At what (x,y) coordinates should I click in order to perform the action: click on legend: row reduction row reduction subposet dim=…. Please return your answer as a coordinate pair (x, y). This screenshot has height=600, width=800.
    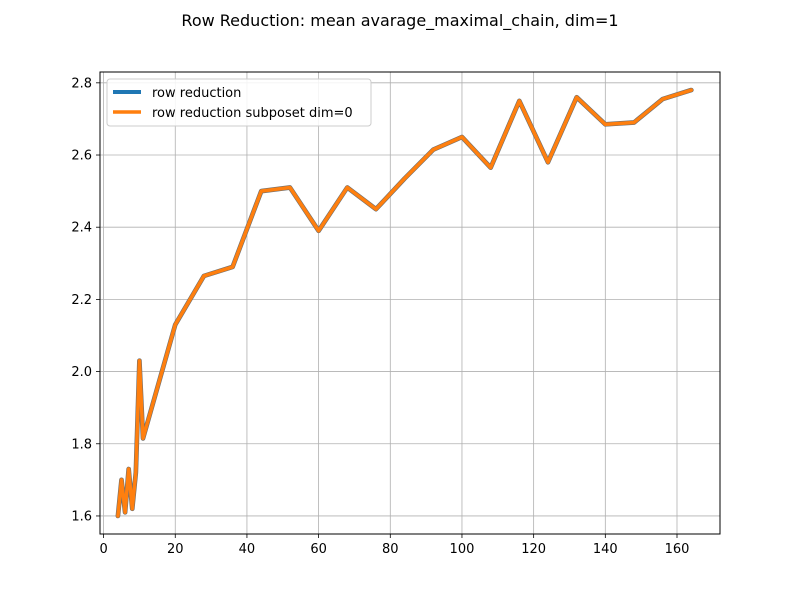
    Looking at the image, I should click on (239, 102).